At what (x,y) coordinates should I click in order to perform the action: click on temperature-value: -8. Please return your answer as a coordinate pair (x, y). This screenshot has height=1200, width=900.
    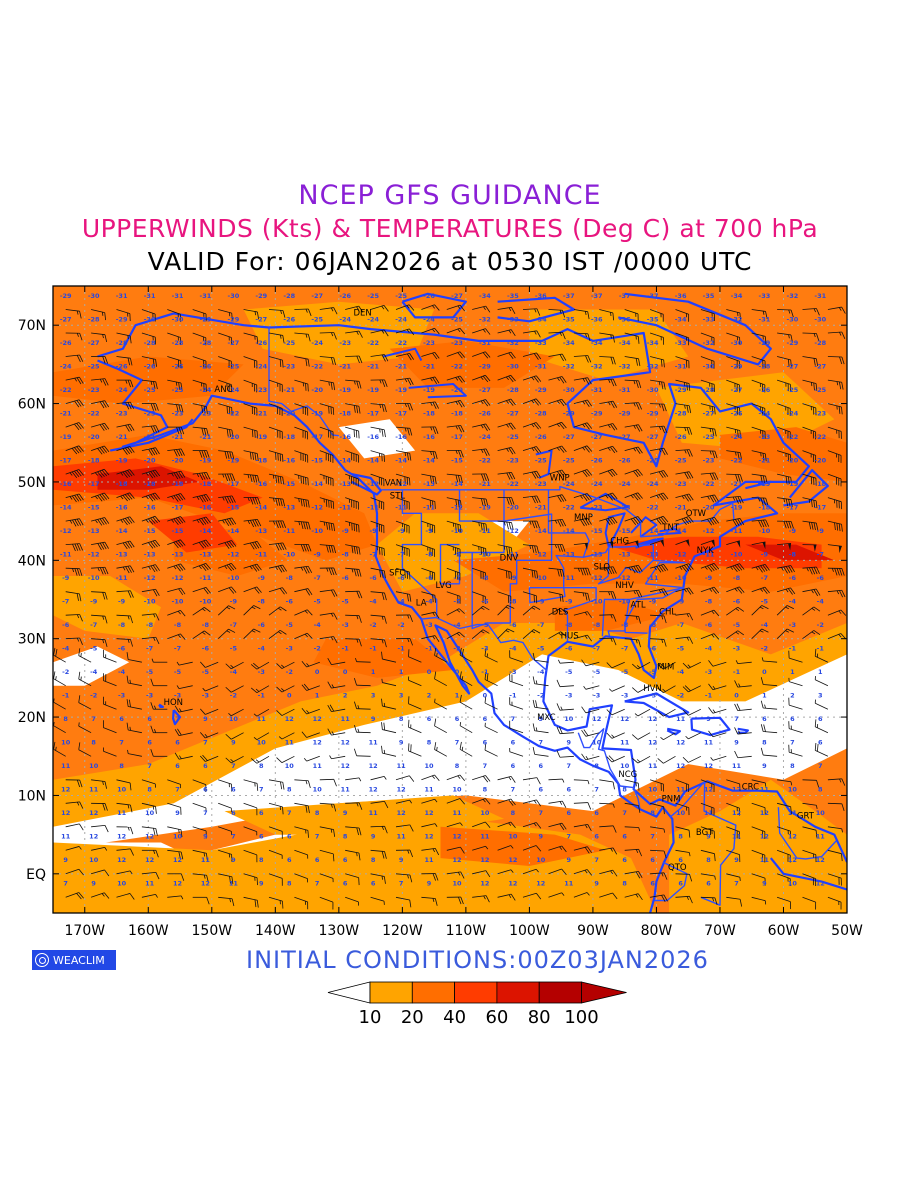
    Looking at the image, I should click on (178, 625).